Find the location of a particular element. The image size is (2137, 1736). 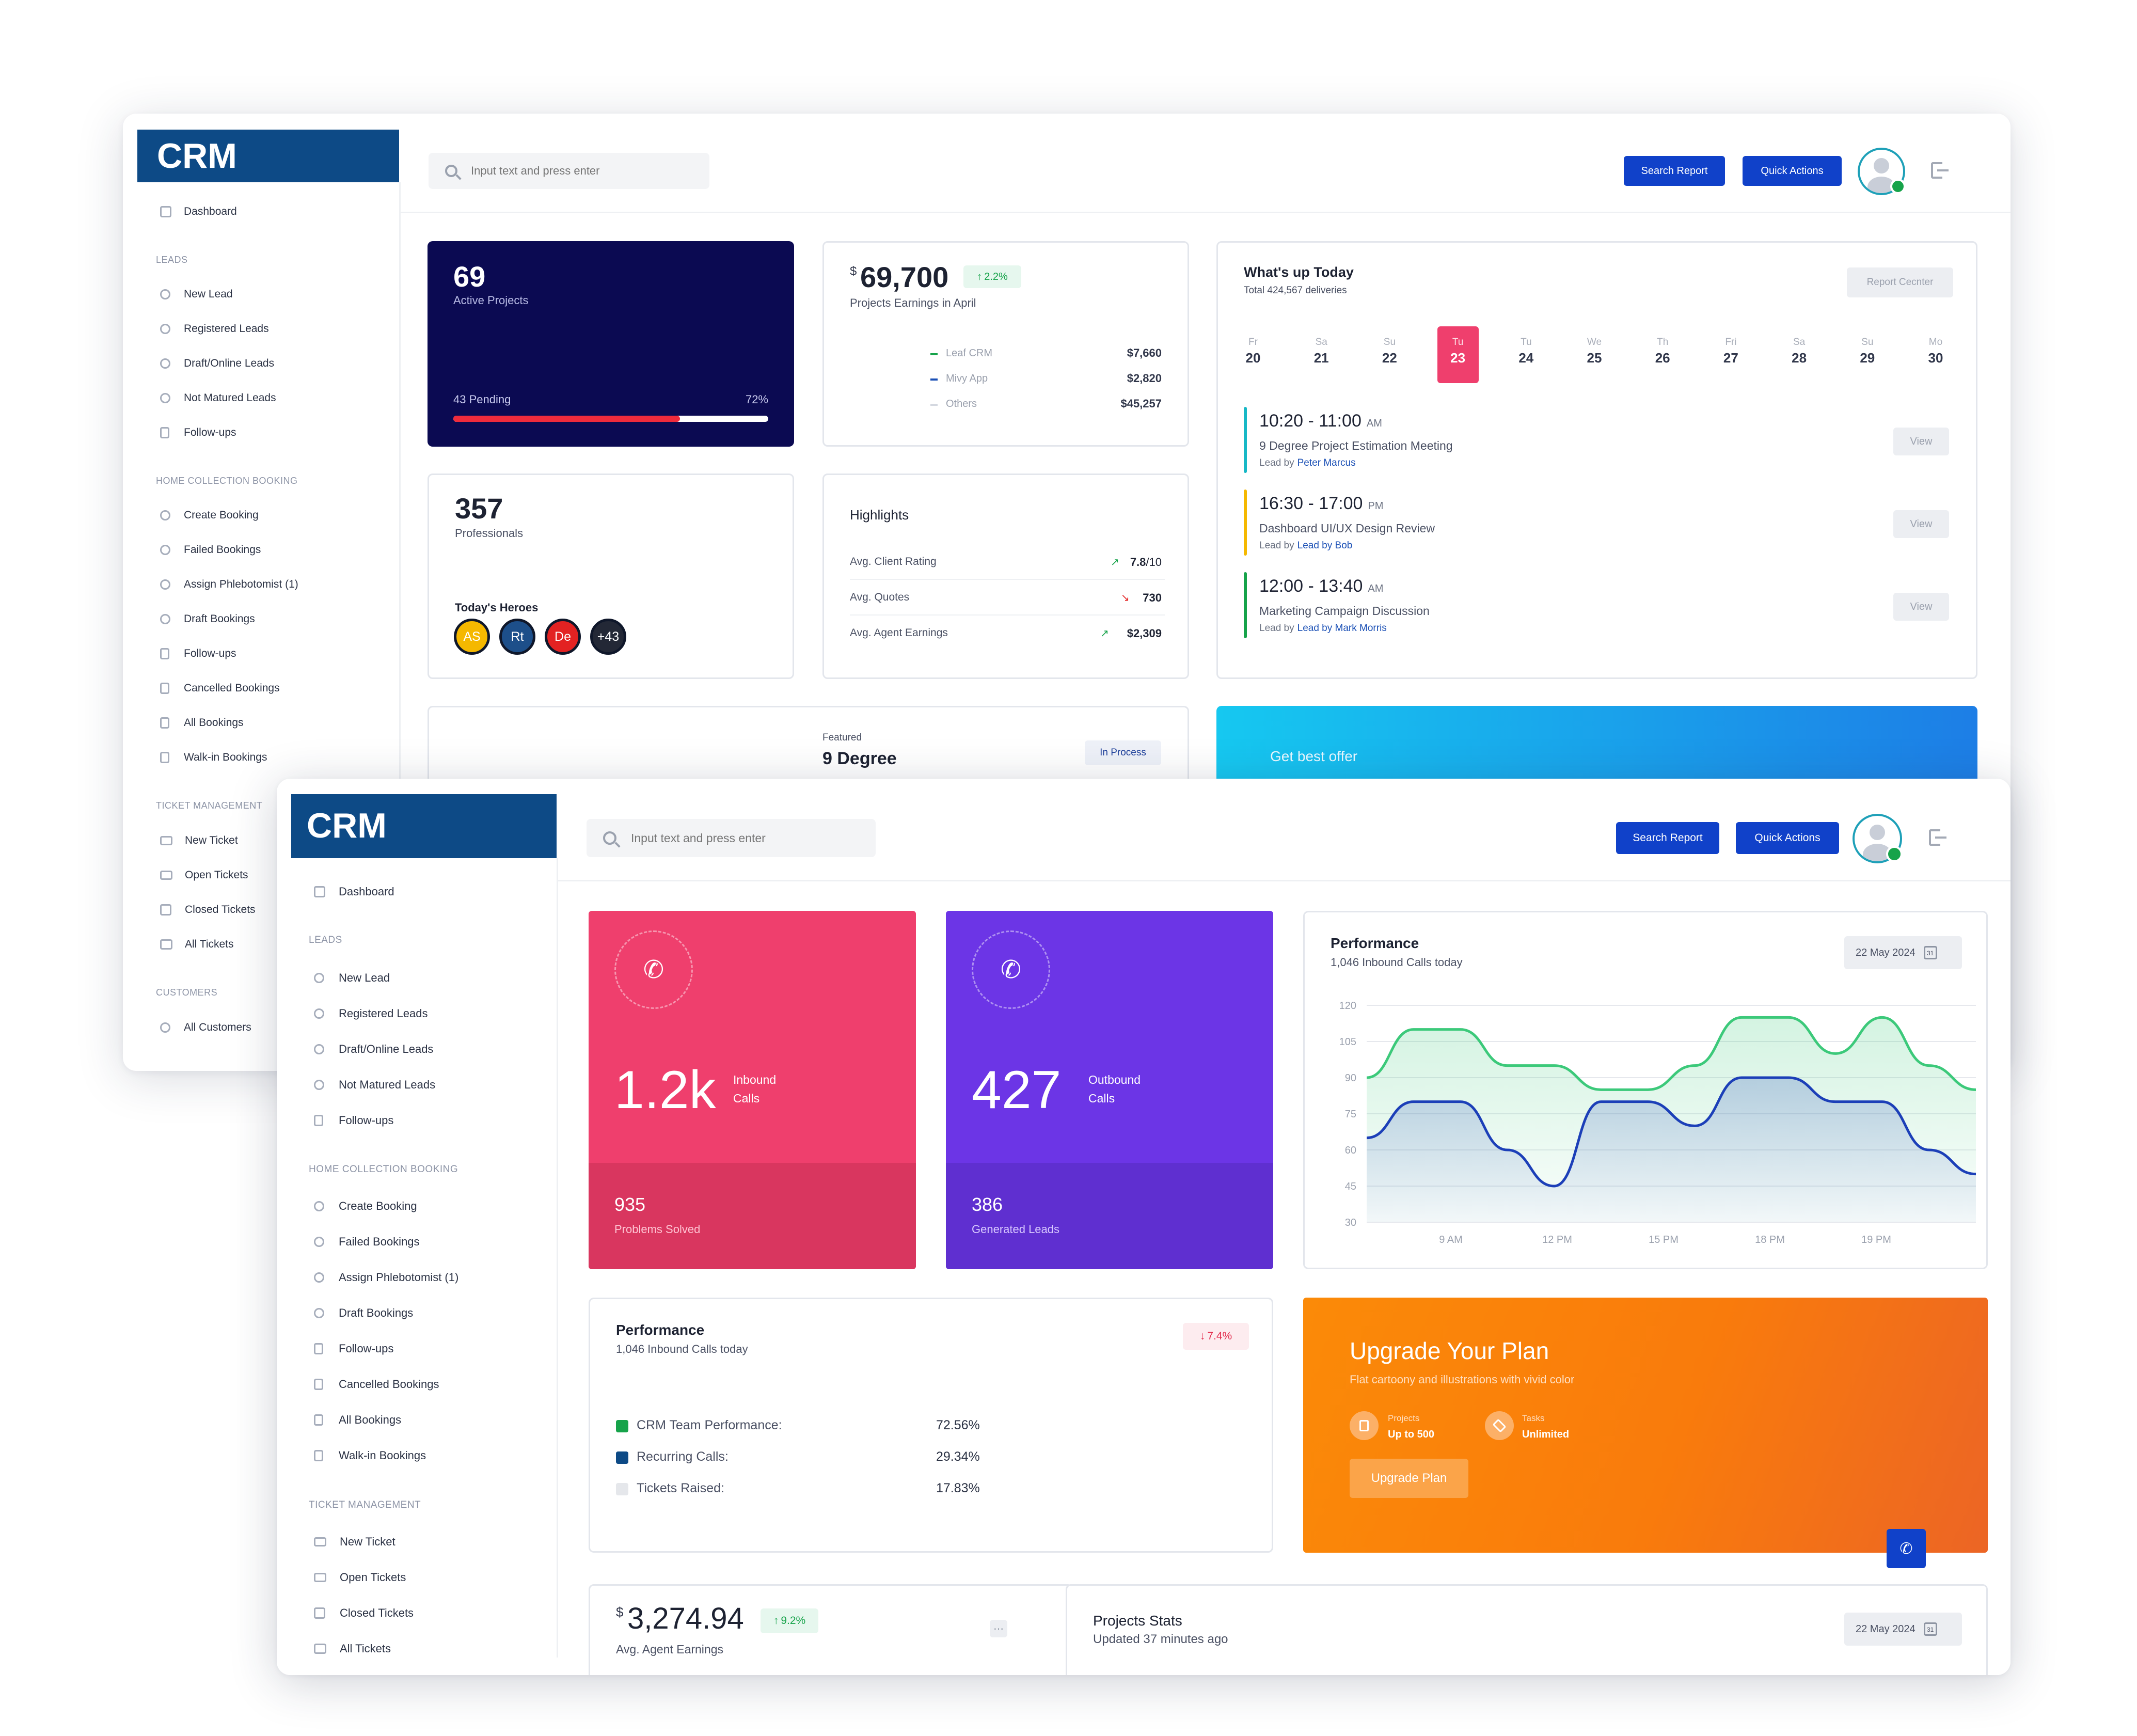

performance-date-picker: 22 May 2024 31 is located at coordinates (1903, 953).